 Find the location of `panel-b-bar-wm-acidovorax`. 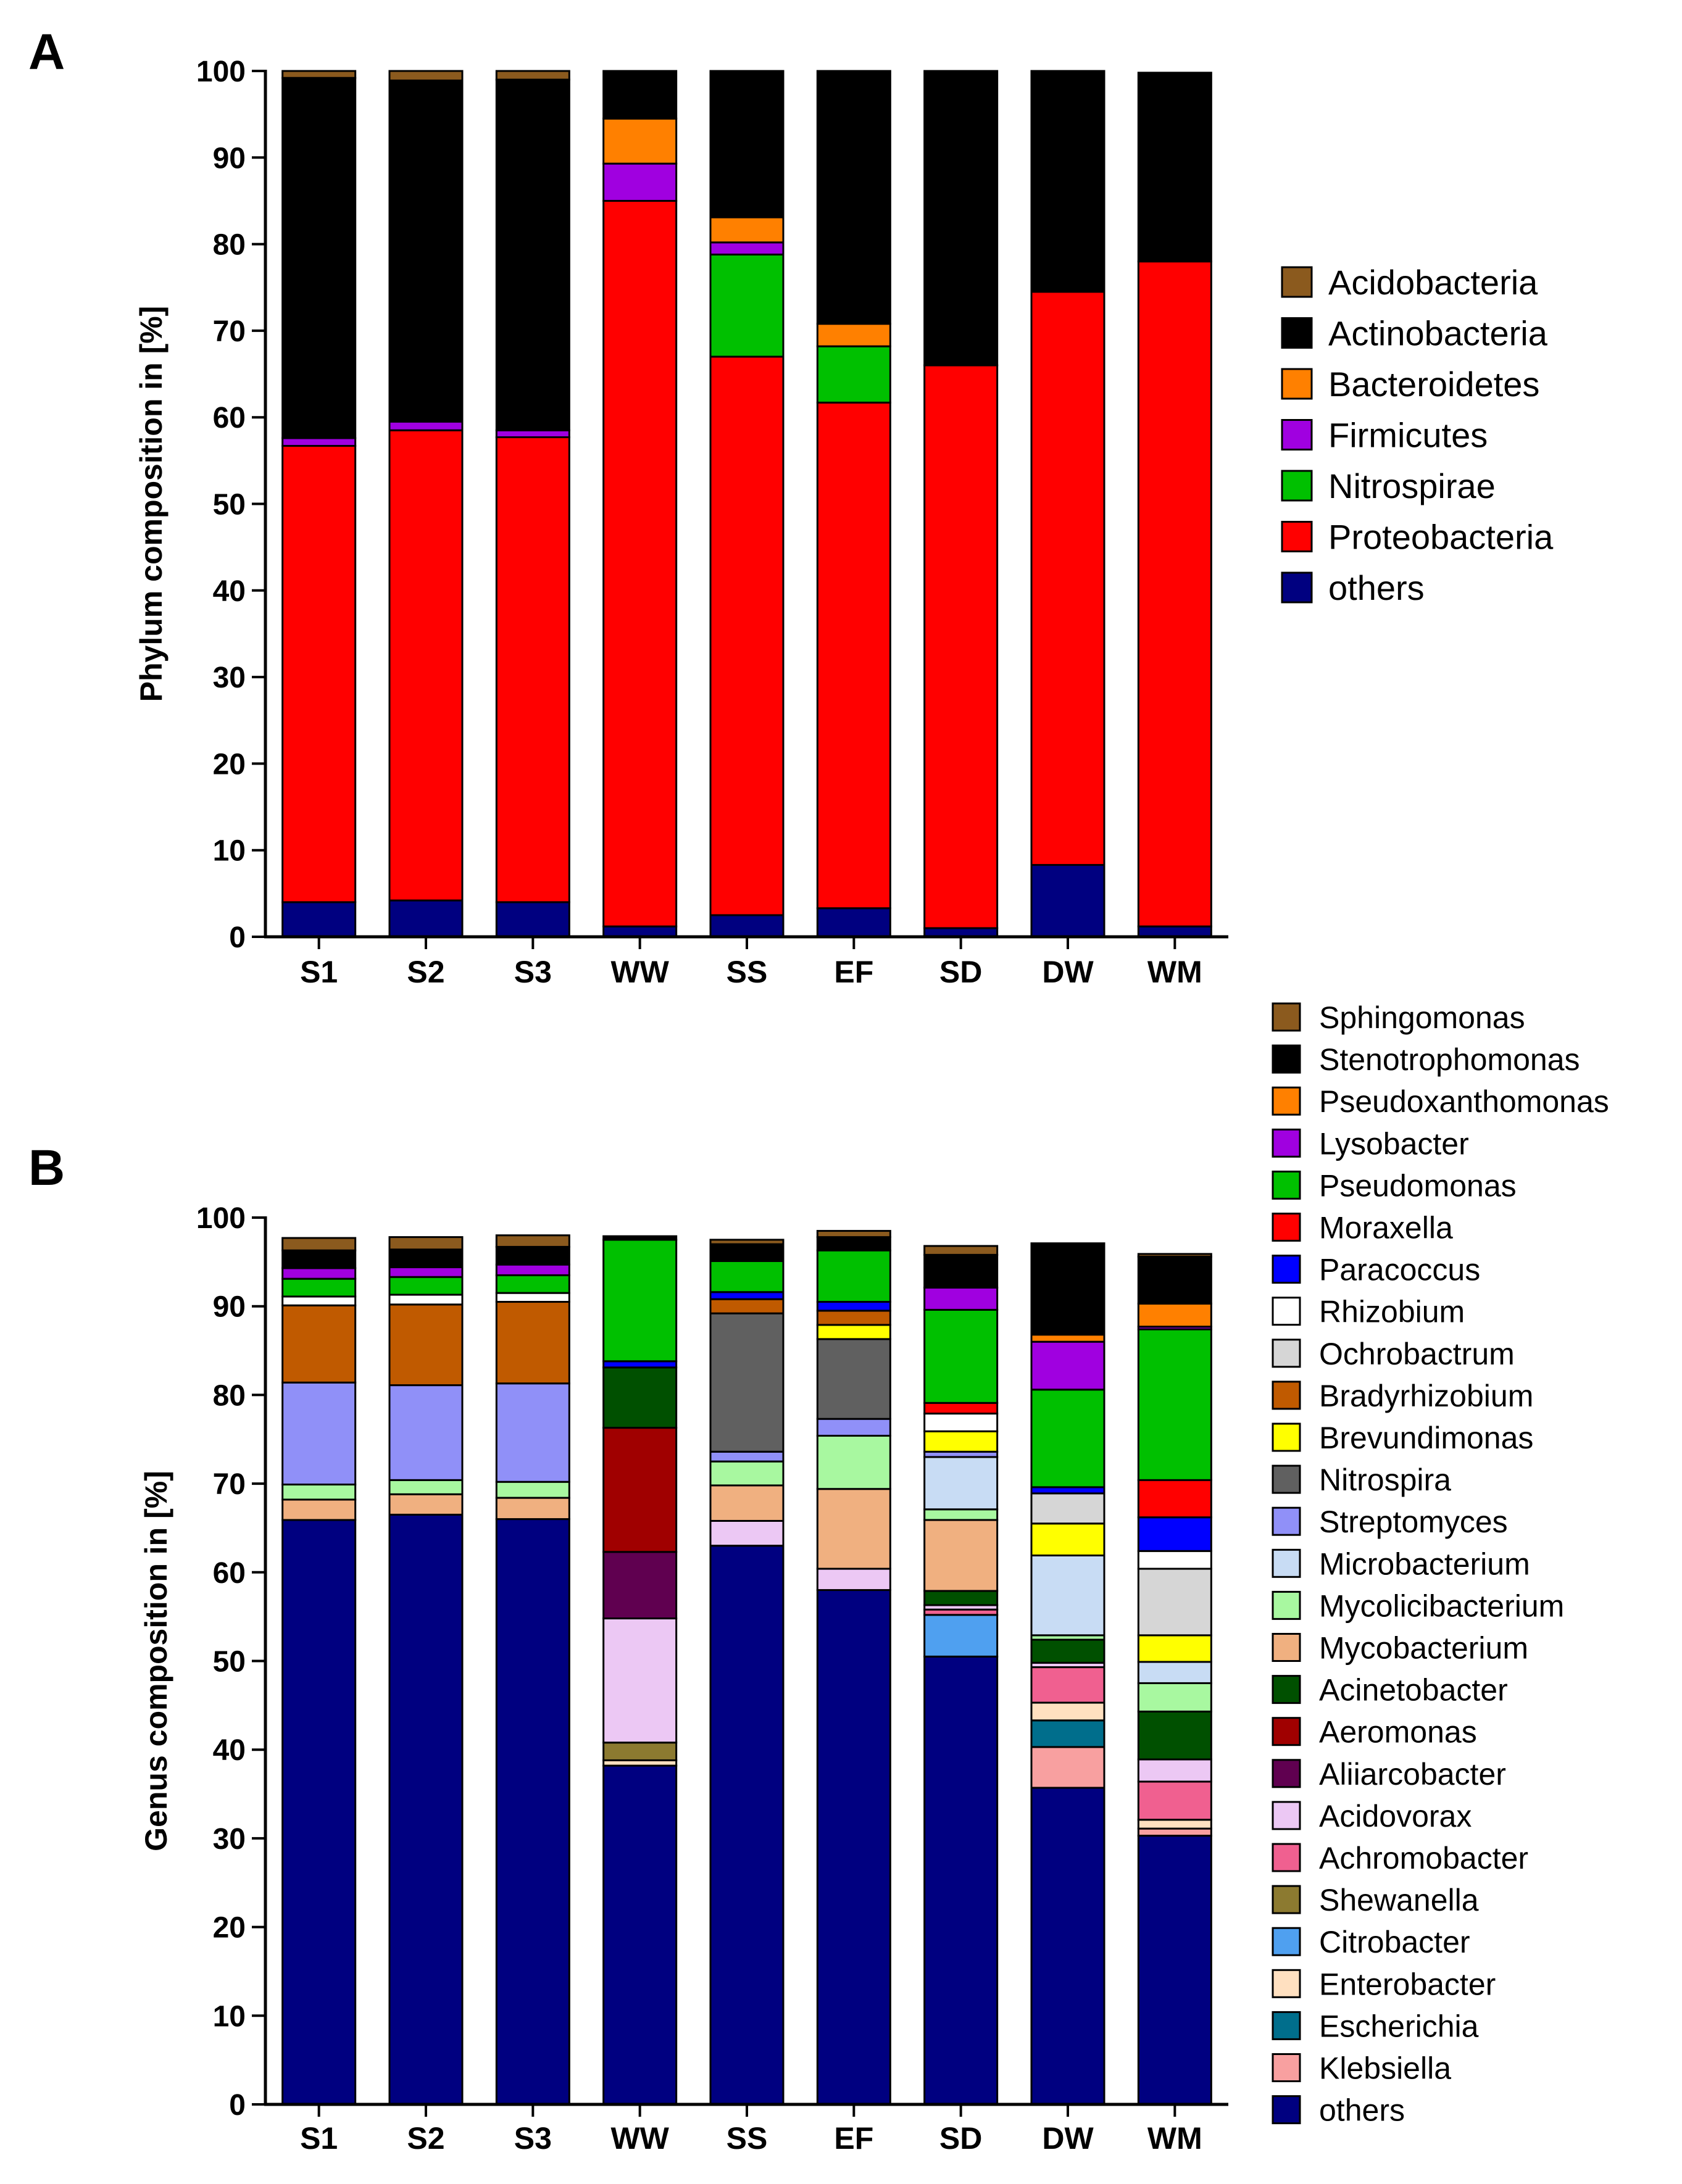

panel-b-bar-wm-acidovorax is located at coordinates (1174, 1771).